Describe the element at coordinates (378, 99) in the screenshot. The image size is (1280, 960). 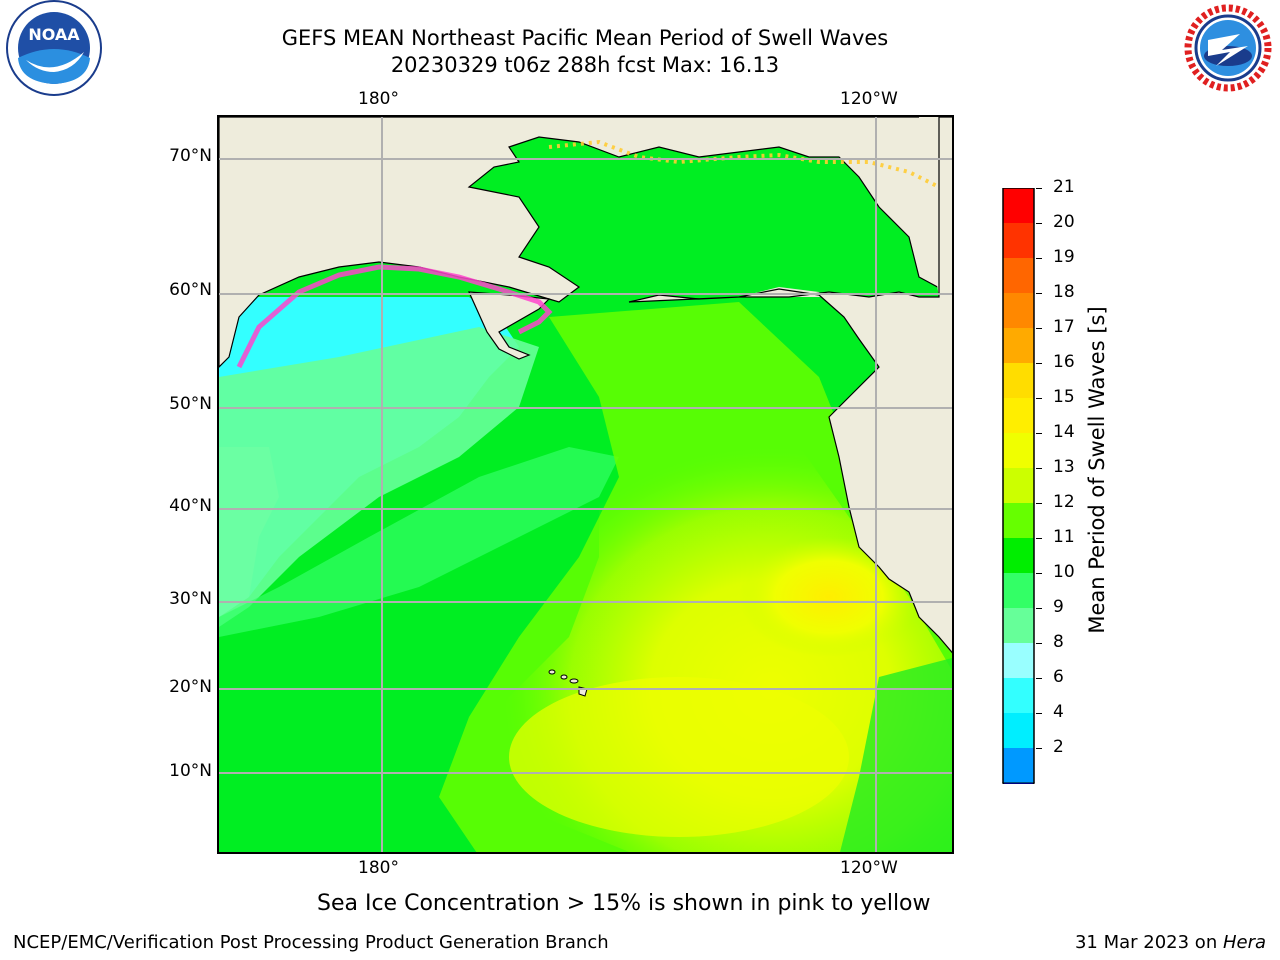
I see `lon-label-top-180: 180°` at that location.